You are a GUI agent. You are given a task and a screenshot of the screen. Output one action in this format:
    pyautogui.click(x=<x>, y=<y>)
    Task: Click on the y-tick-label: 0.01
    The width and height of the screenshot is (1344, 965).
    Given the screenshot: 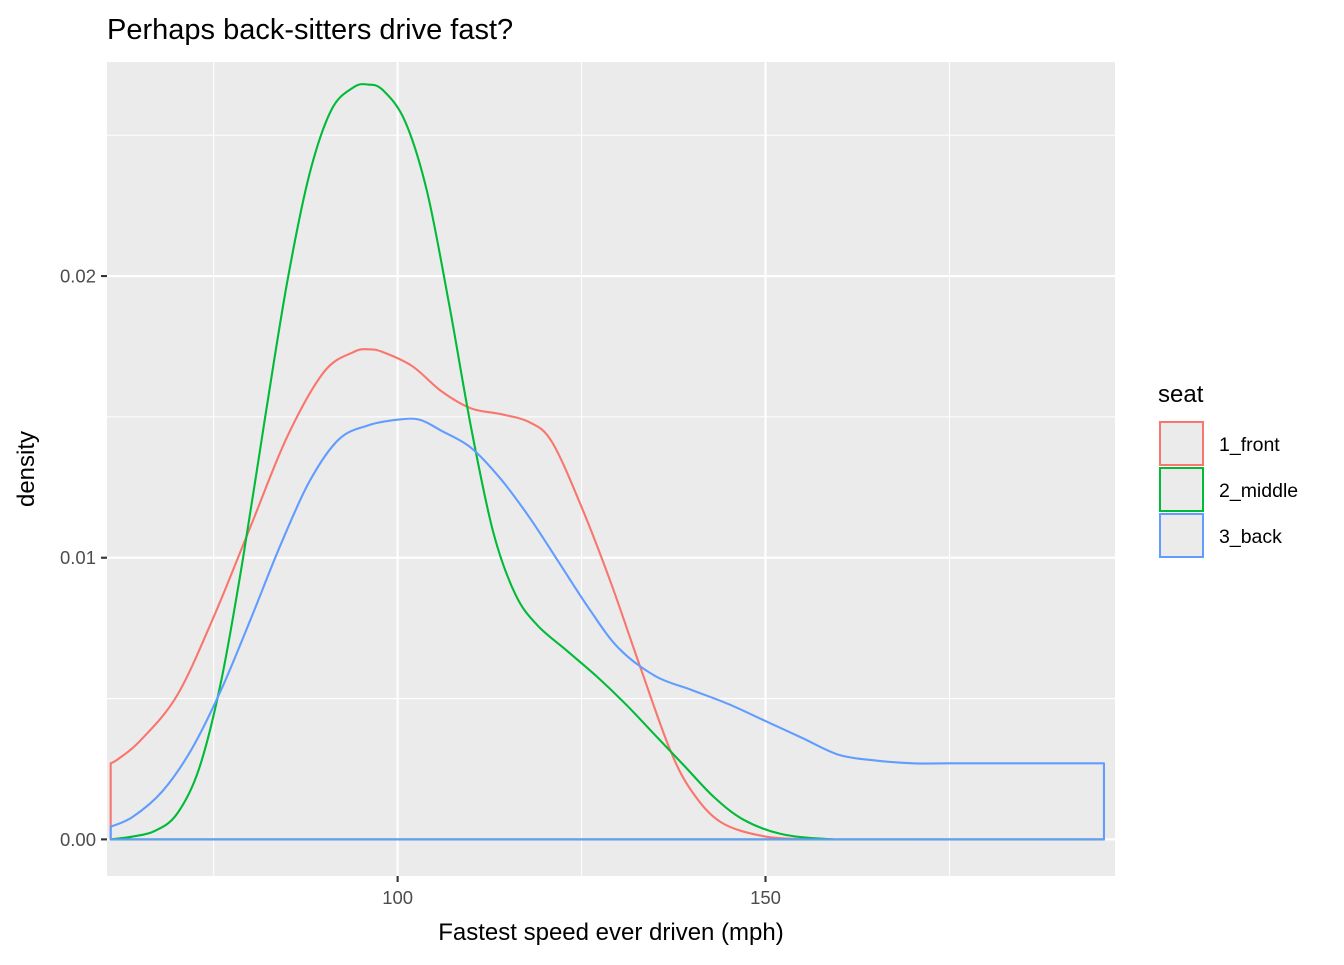 What is the action you would take?
    pyautogui.click(x=78, y=557)
    